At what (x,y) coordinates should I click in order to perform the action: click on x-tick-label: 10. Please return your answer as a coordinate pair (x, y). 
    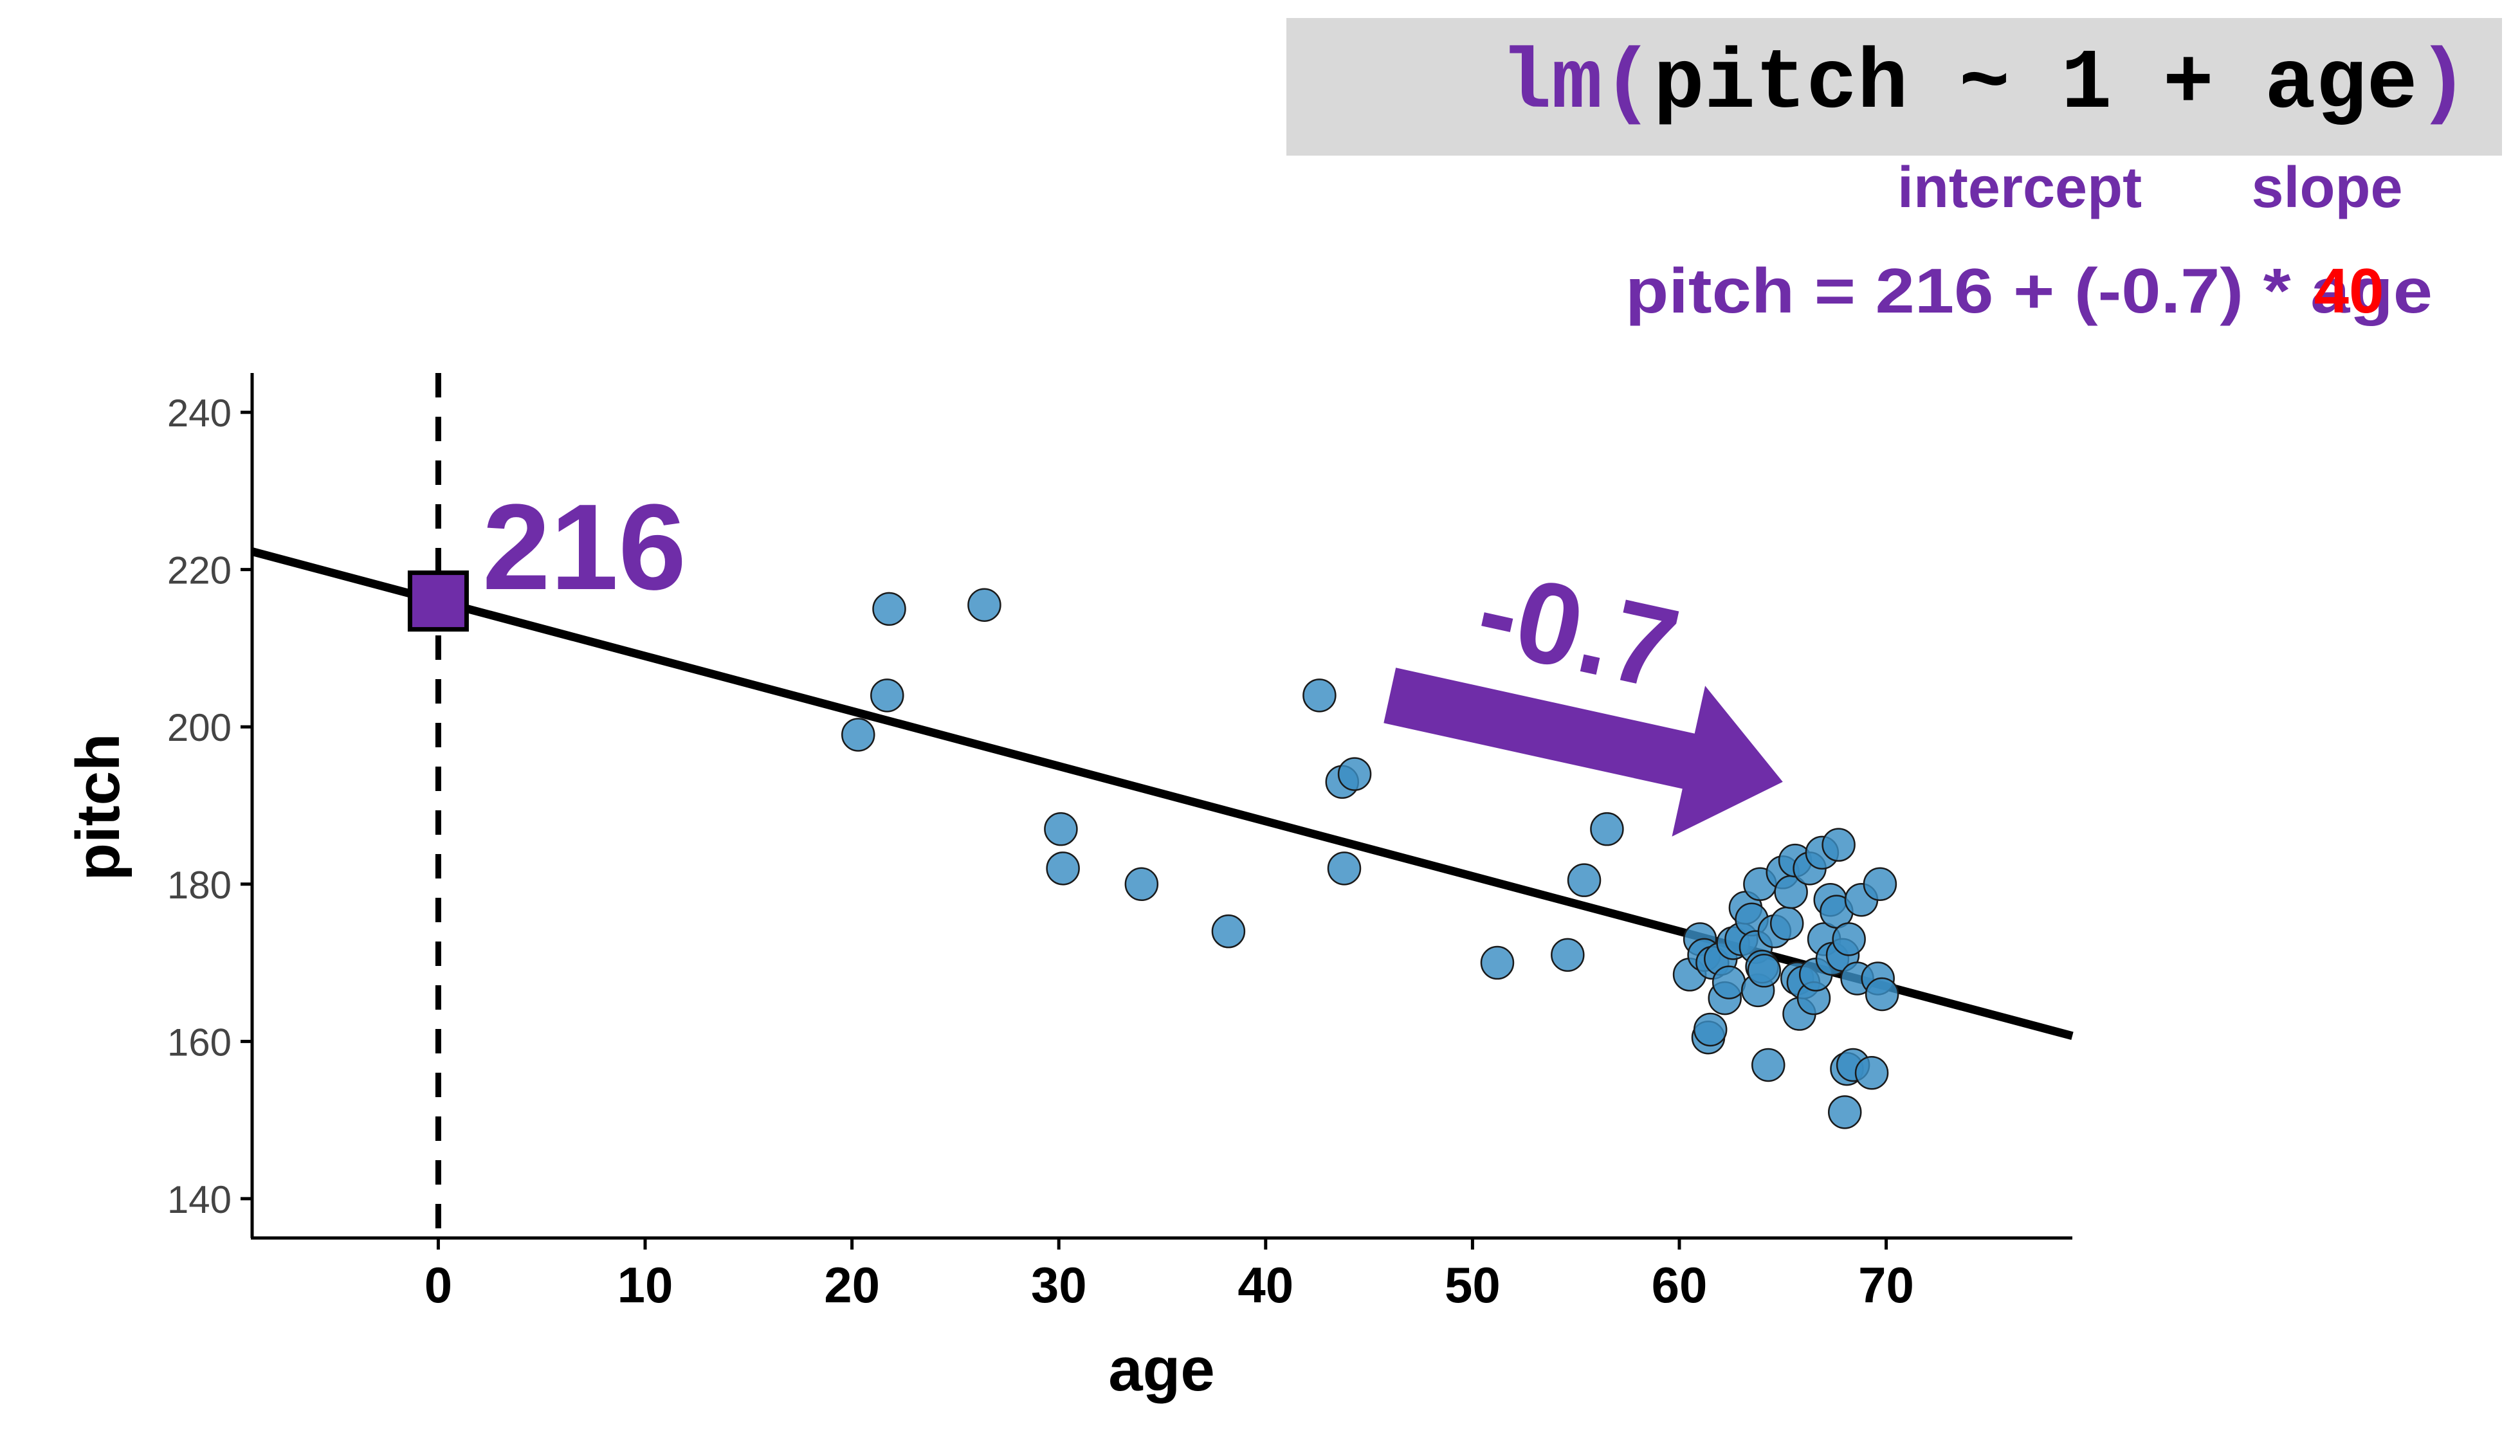
    Looking at the image, I should click on (645, 1285).